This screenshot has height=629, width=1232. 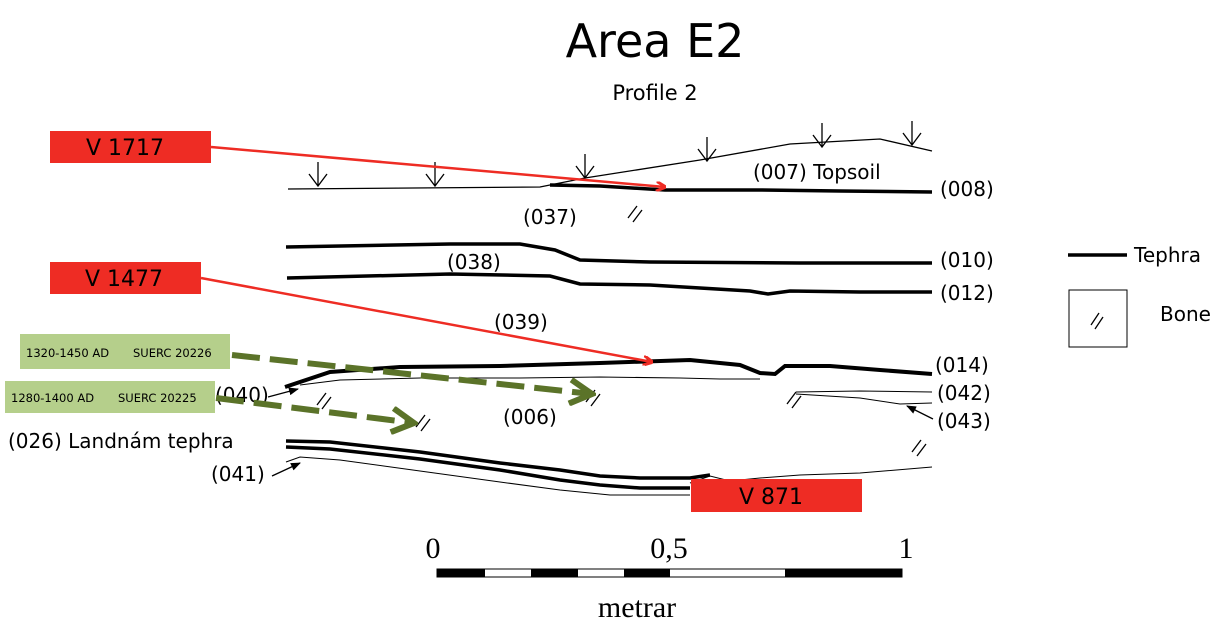 I want to click on label-014: (014), so click(x=962, y=365).